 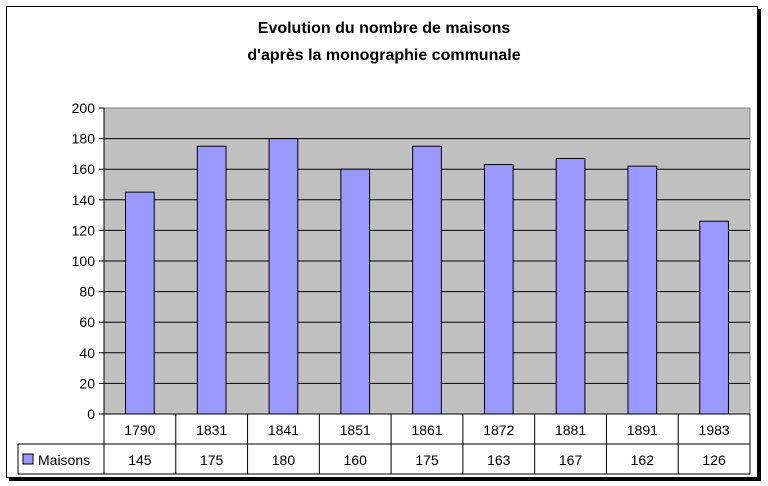 What do you see at coordinates (87, 383) in the screenshot?
I see `y-tick-label: 20` at bounding box center [87, 383].